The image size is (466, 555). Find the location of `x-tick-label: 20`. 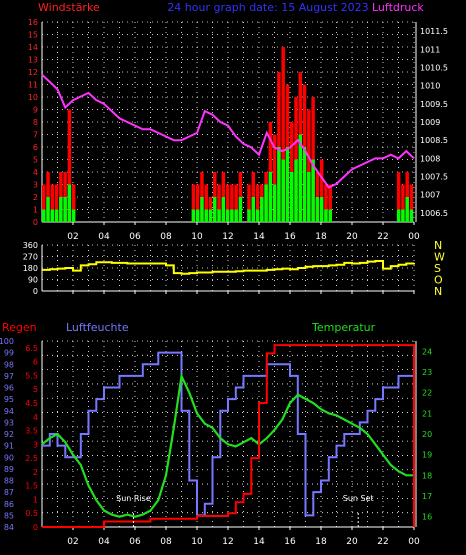

x-tick-label: 20 is located at coordinates (352, 237).